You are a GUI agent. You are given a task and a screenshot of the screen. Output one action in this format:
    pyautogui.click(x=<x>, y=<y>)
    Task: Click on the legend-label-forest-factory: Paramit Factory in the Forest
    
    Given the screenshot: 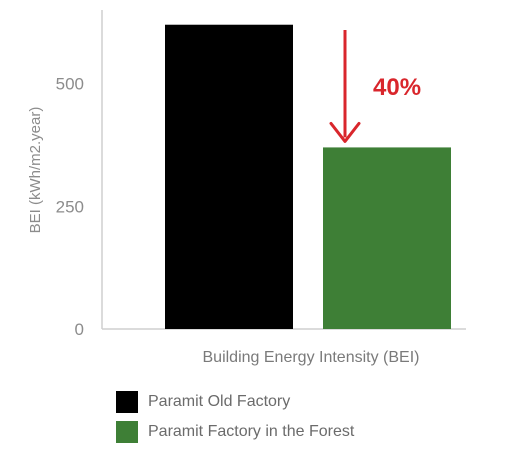 What is the action you would take?
    pyautogui.click(x=251, y=431)
    